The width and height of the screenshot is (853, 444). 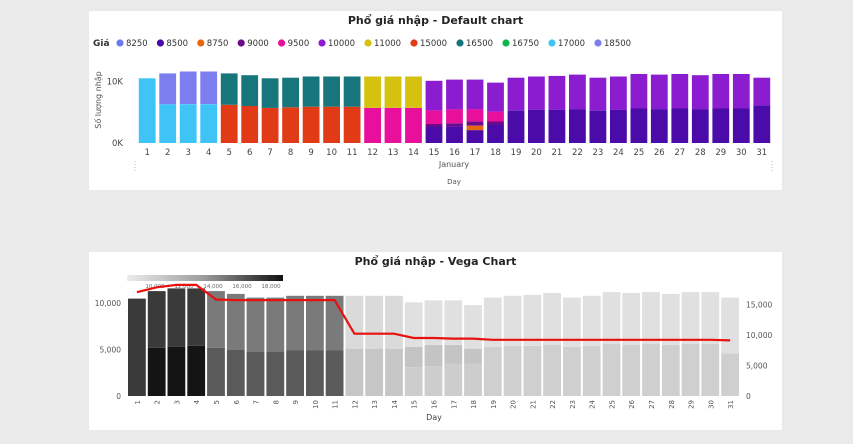 I want to click on vega-x-tick-label-1: 1, so click(x=138, y=402).